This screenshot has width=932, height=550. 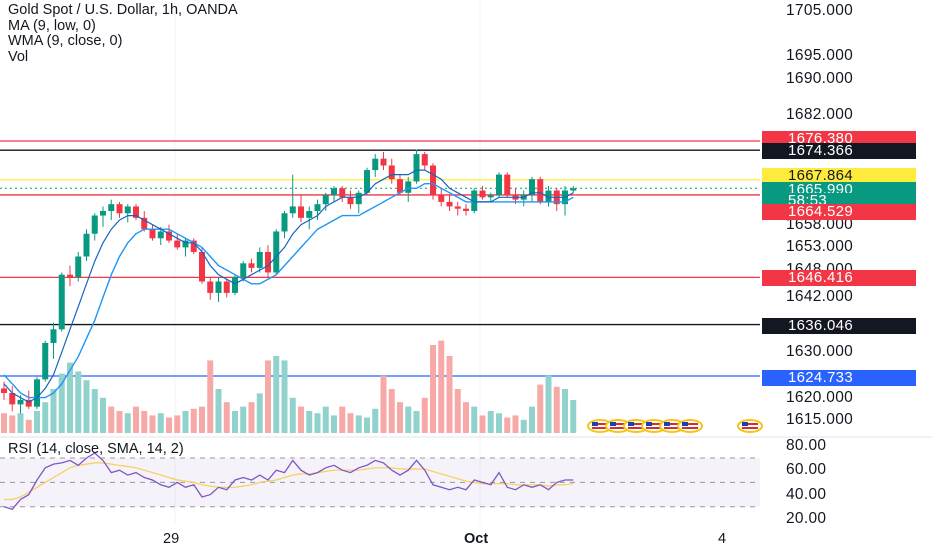 What do you see at coordinates (806, 470) in the screenshot?
I see `rsi-tick-label: 60.00` at bounding box center [806, 470].